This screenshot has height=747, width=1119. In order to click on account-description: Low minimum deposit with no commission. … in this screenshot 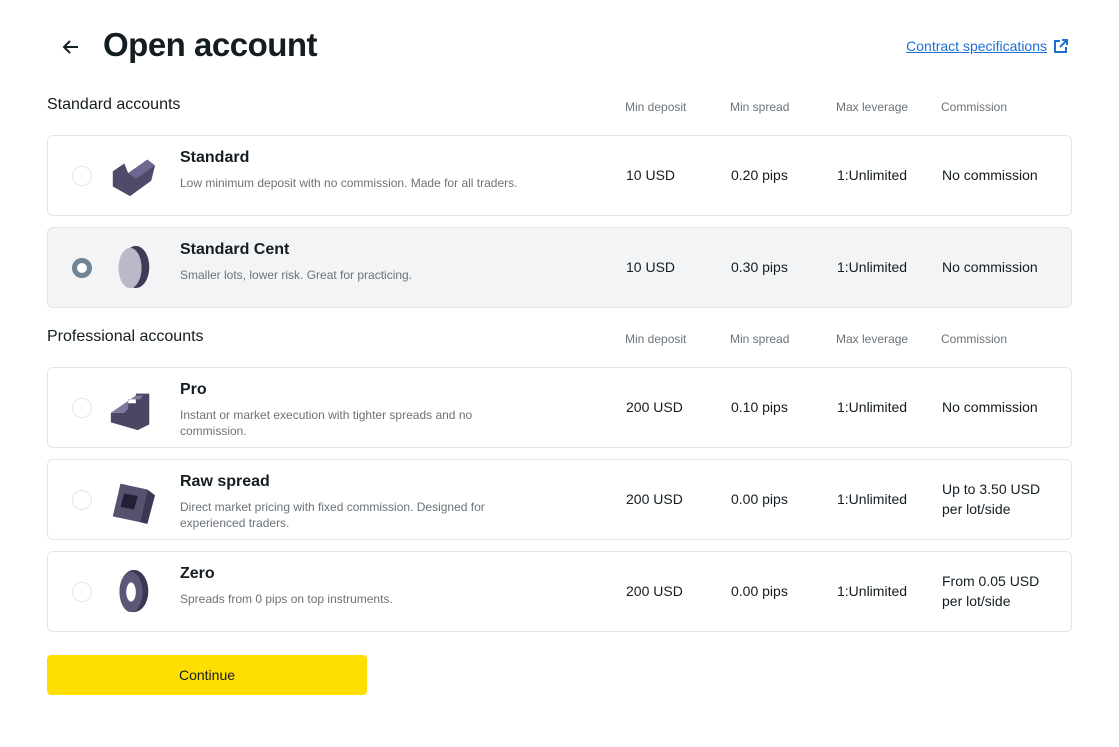, I will do `click(349, 183)`.